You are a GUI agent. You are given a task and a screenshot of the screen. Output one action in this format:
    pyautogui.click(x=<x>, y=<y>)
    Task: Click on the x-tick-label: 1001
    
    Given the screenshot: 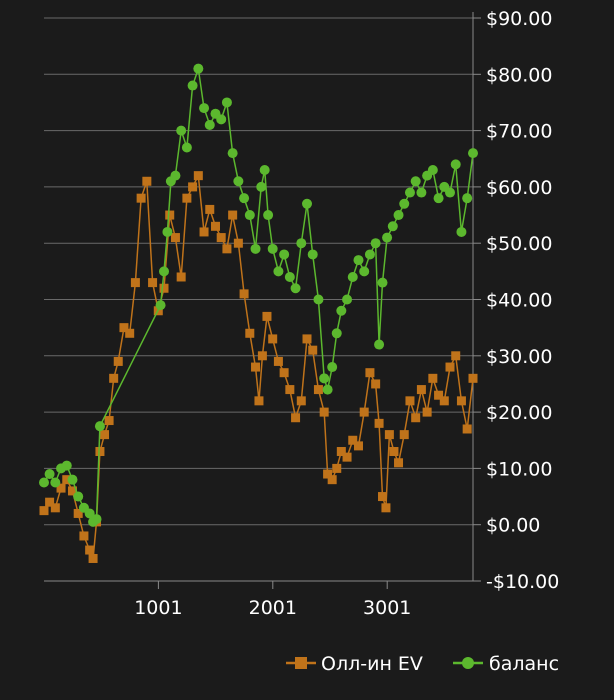 What is the action you would take?
    pyautogui.click(x=158, y=608)
    